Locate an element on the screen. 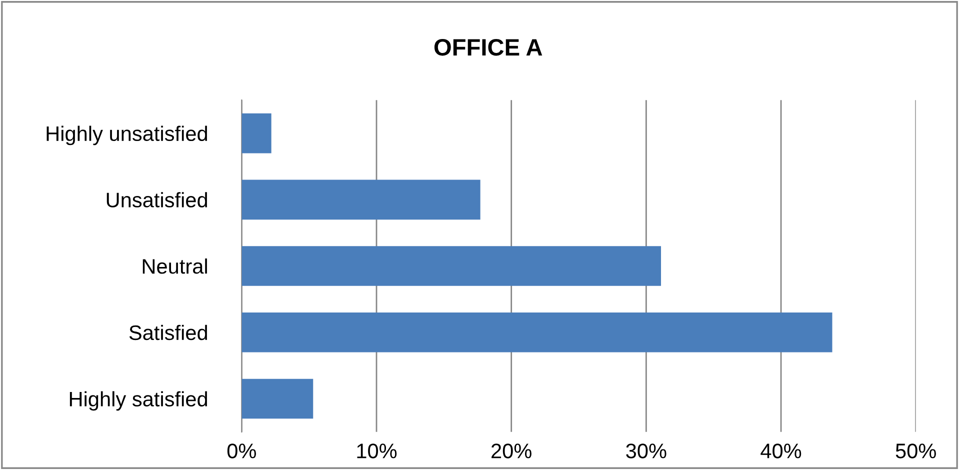 This screenshot has height=470, width=959. y-tick-label: Highly satisfied is located at coordinates (138, 401).